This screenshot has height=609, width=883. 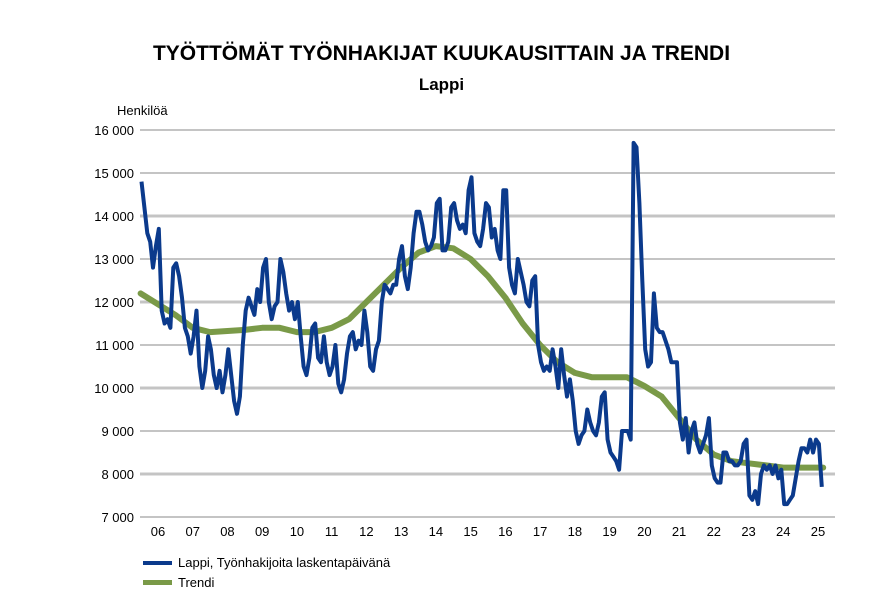 I want to click on x-tick-label: 25, so click(x=818, y=531).